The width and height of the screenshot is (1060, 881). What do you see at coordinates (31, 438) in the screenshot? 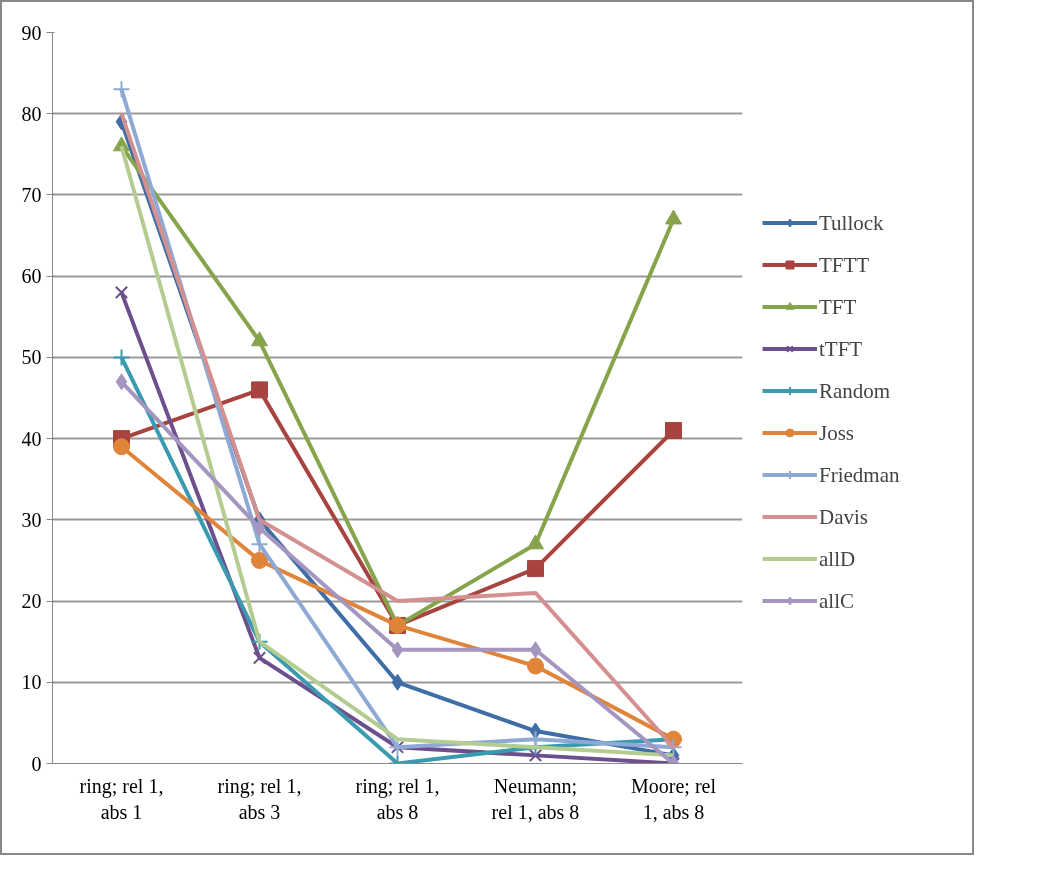
I see `y-tick-label: 40` at bounding box center [31, 438].